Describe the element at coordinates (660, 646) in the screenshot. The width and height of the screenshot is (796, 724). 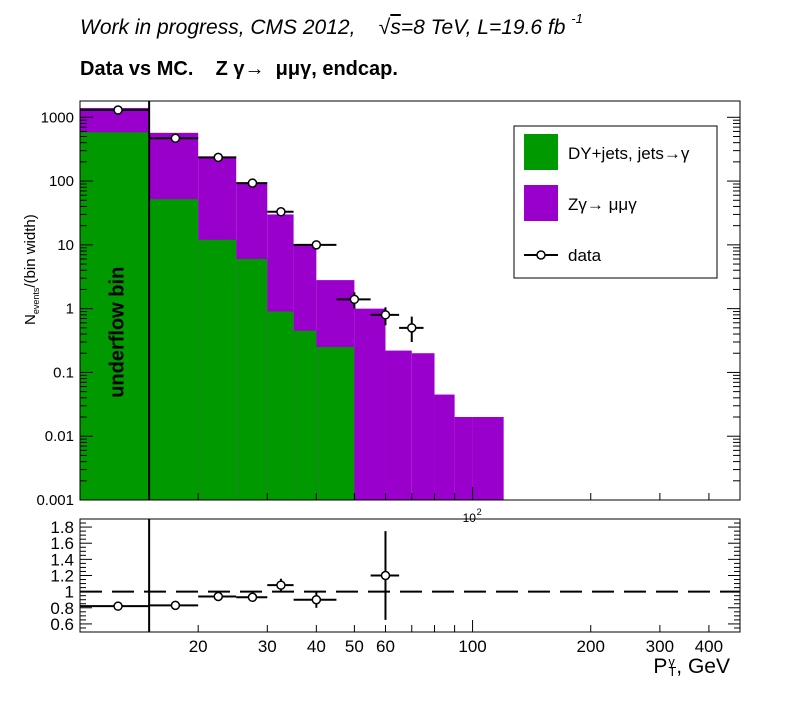
I see `ratio-x-tick-label: 300` at that location.